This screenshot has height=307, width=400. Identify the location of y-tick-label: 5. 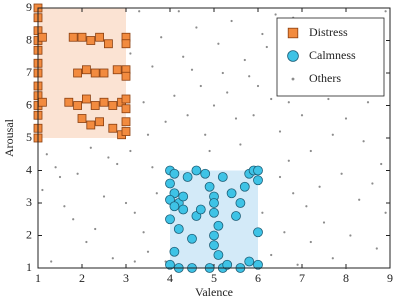
(29, 137).